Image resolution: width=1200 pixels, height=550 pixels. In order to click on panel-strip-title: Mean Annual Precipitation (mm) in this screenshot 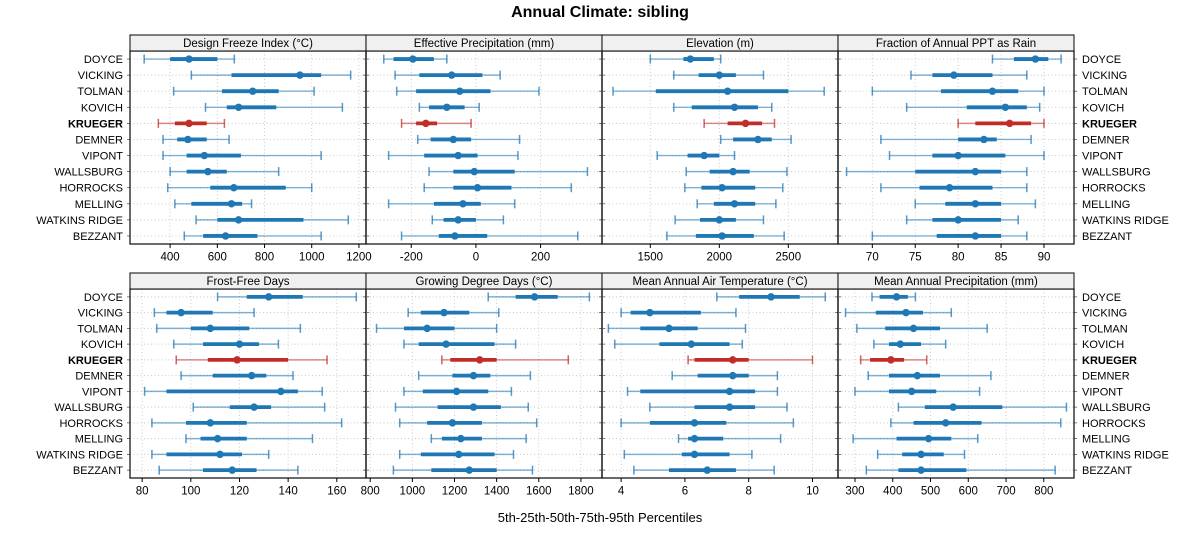, I will do `click(956, 282)`.